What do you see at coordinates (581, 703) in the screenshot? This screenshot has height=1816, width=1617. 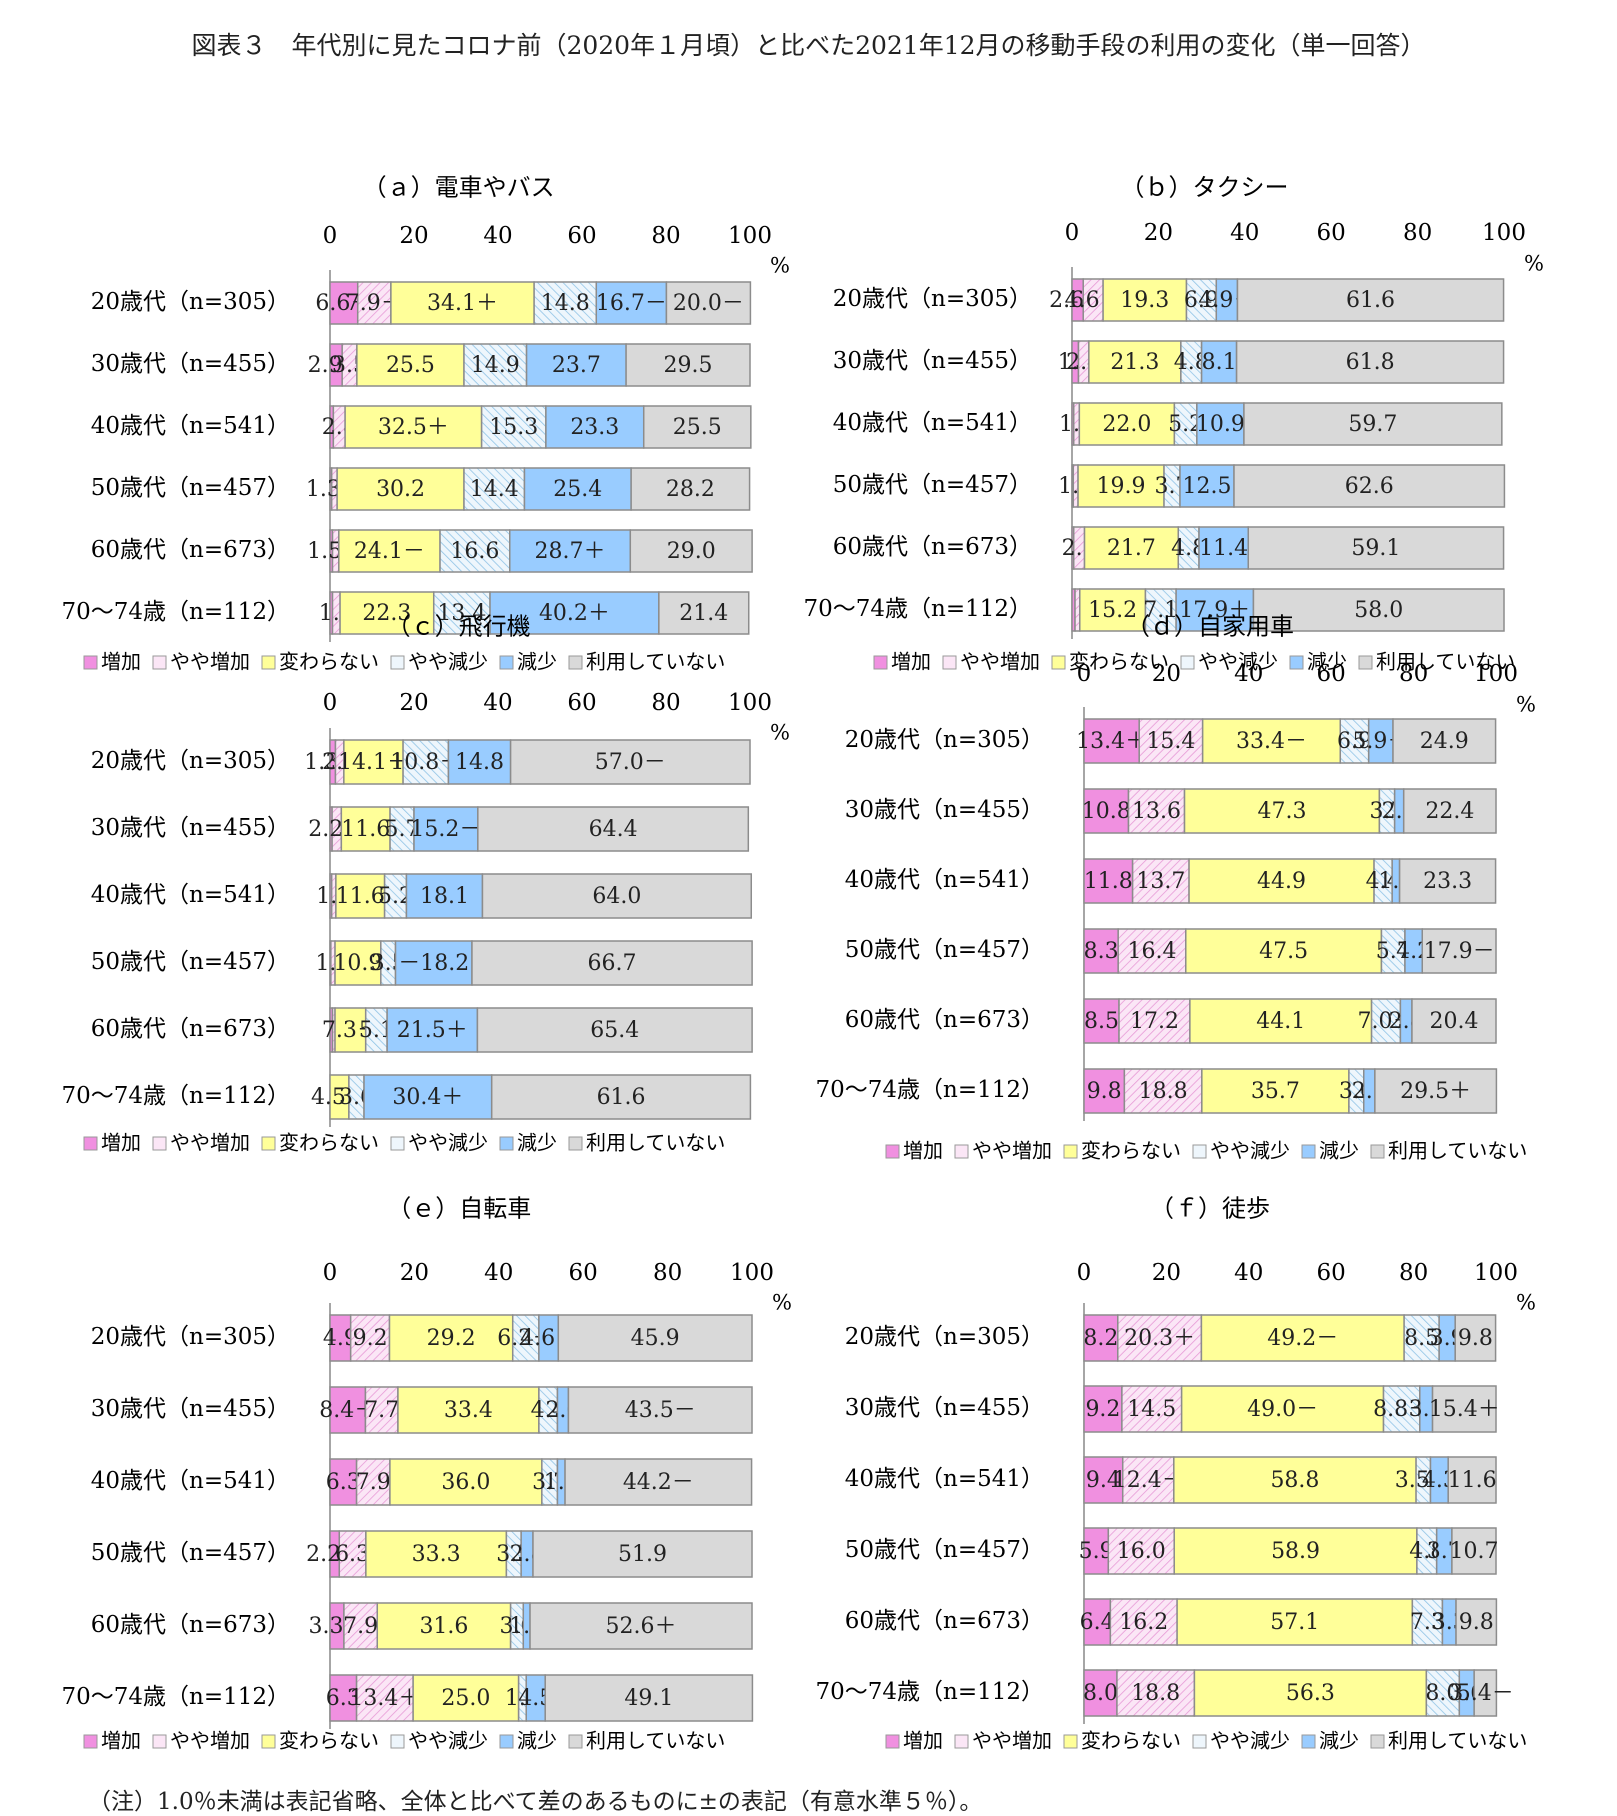 I see `x-tick-label: 60` at bounding box center [581, 703].